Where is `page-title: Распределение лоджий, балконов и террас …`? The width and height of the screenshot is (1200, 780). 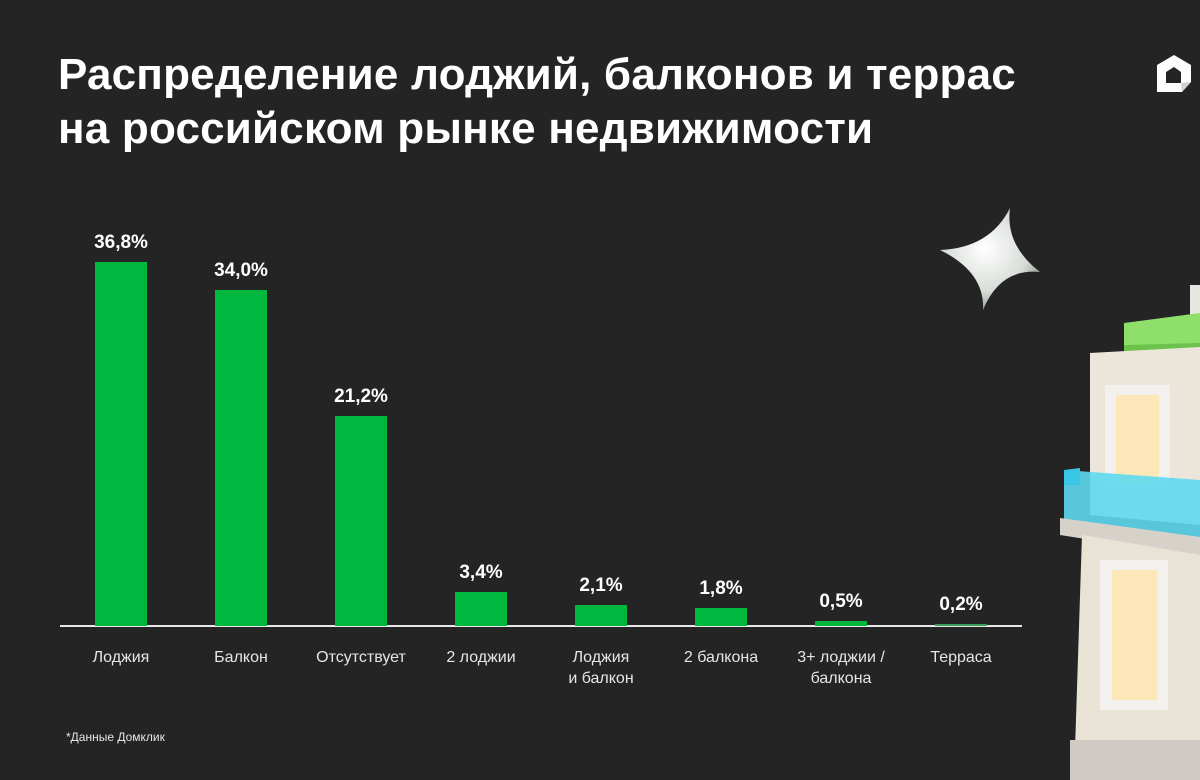 page-title: Распределение лоджий, балконов и террас … is located at coordinates (537, 102).